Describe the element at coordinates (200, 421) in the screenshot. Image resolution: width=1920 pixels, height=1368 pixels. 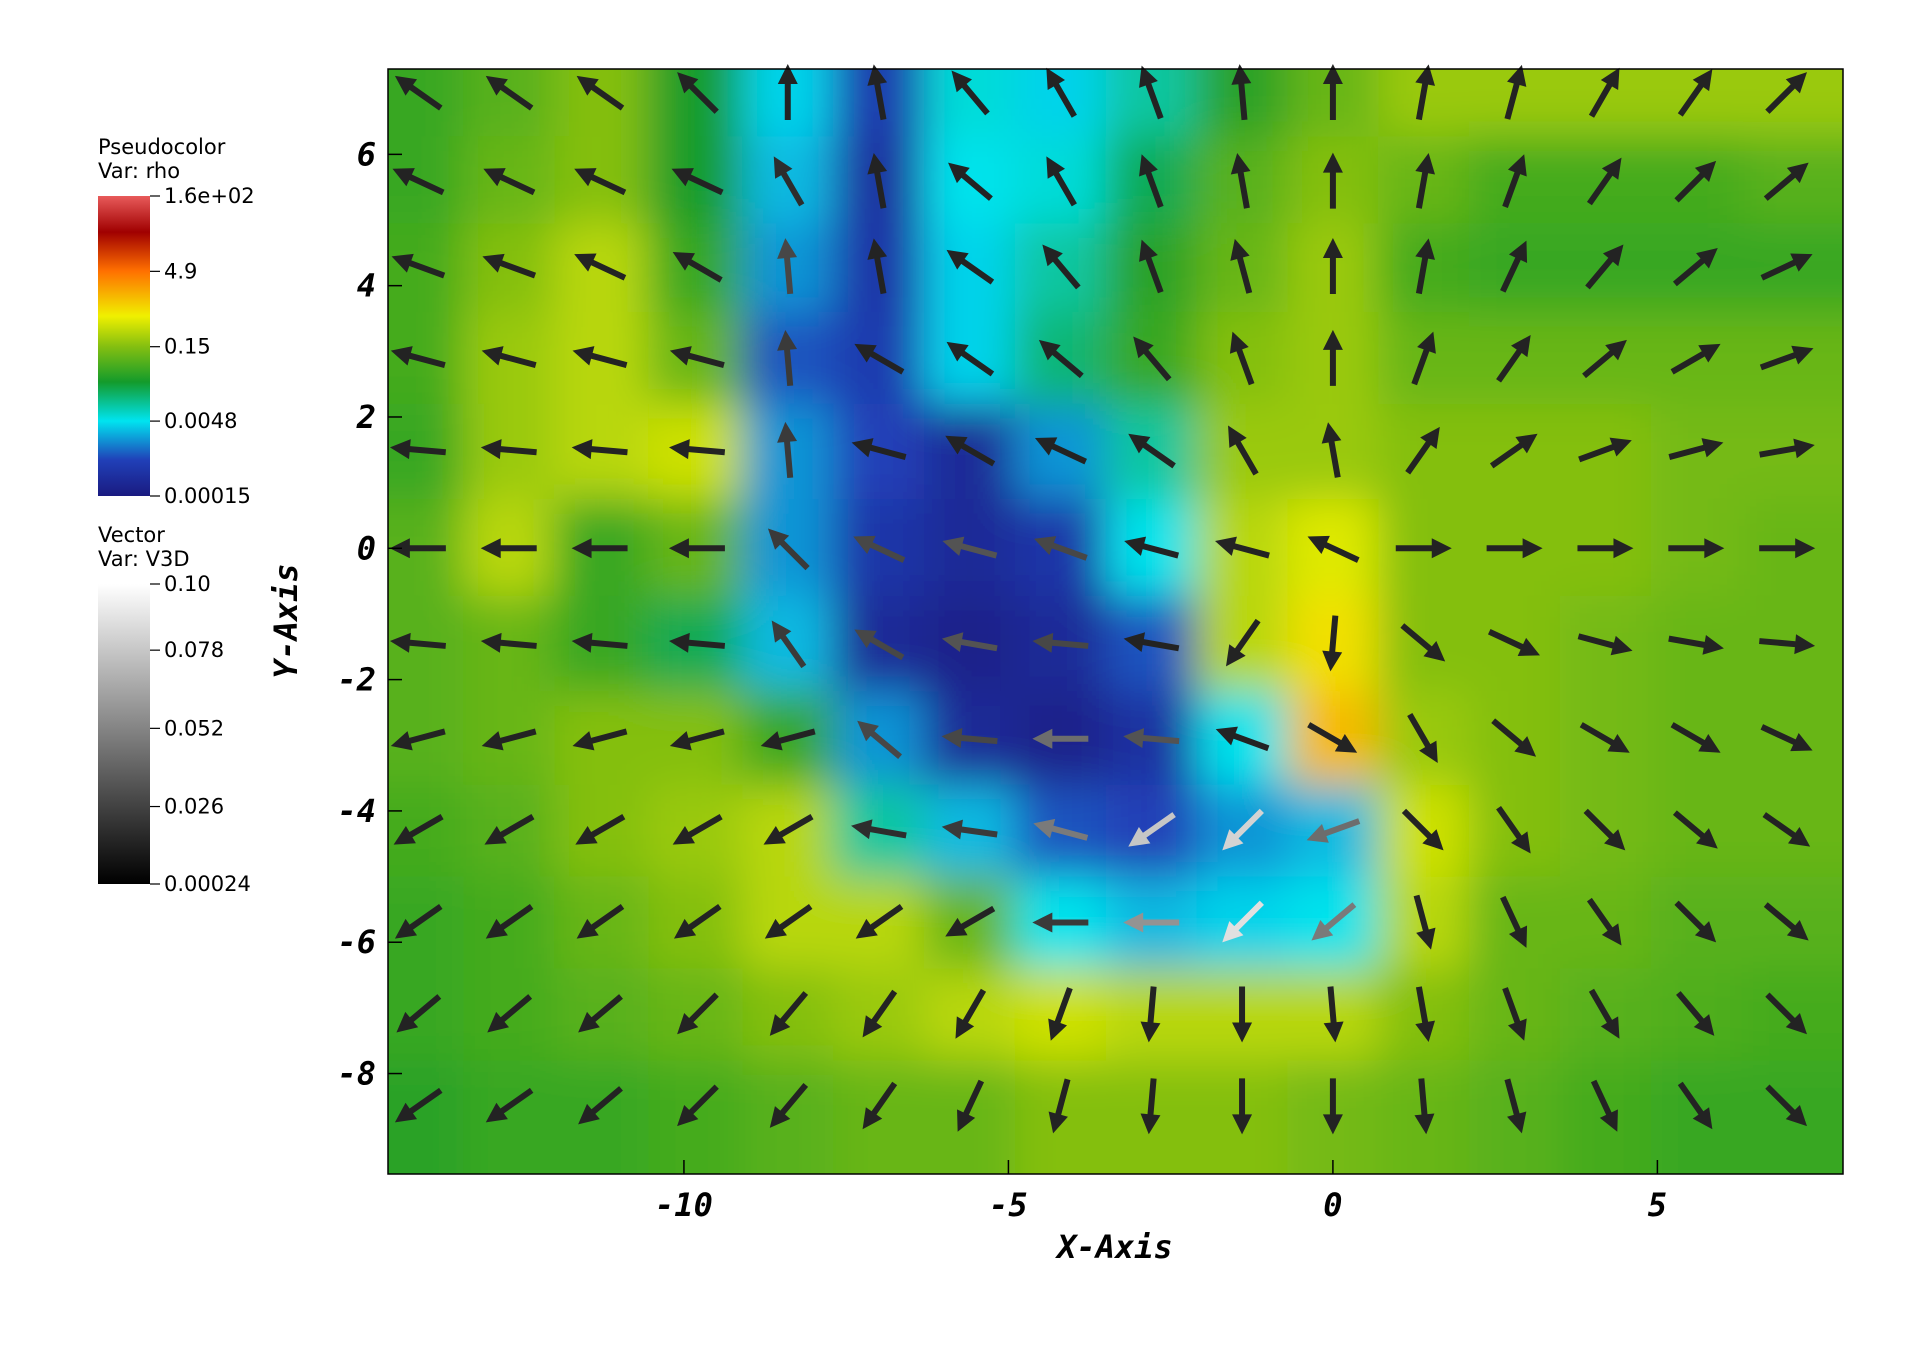
I see `legend-tick-label: 0.0048` at that location.